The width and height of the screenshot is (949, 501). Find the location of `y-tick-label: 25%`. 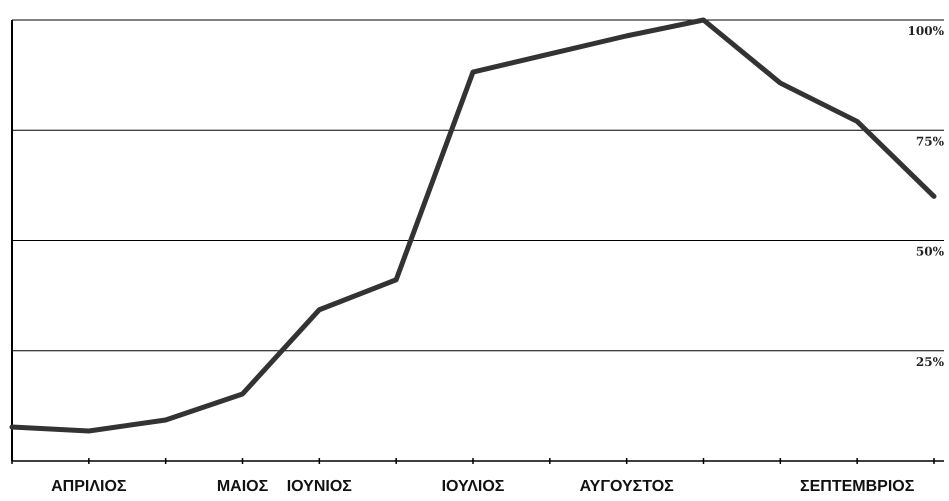

y-tick-label: 25% is located at coordinates (930, 361).